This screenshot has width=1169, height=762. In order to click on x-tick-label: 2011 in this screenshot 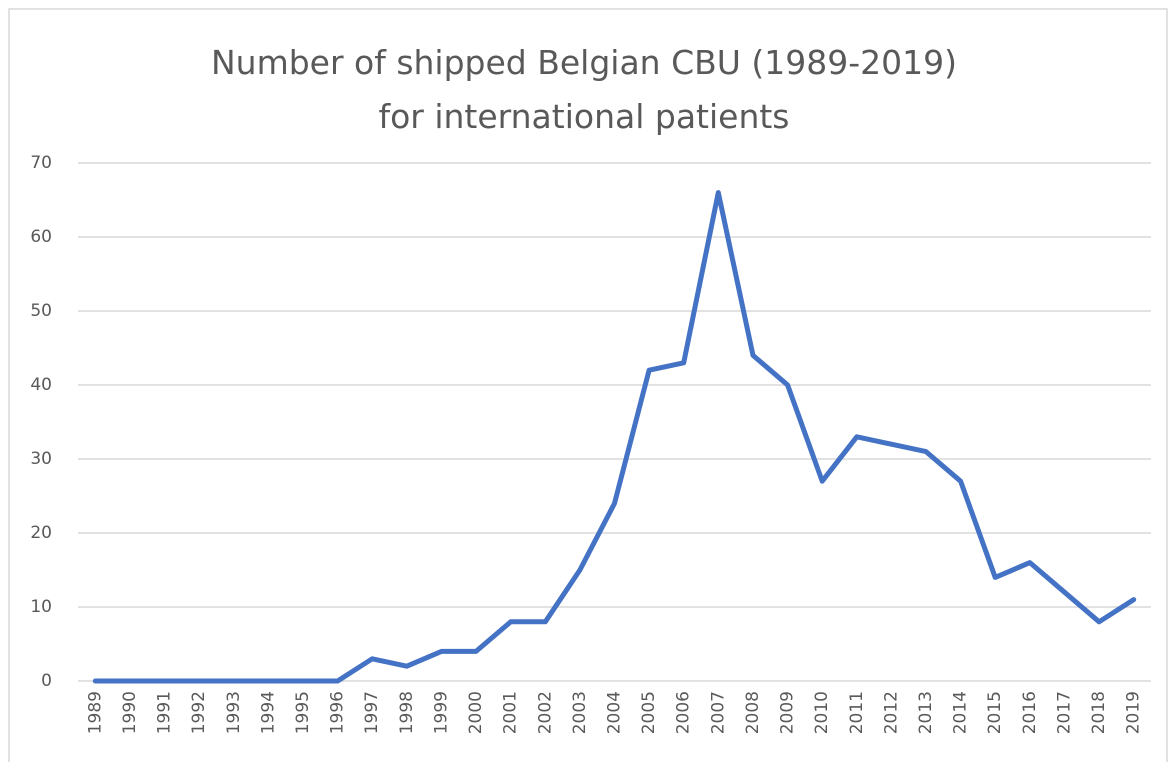, I will do `click(857, 712)`.